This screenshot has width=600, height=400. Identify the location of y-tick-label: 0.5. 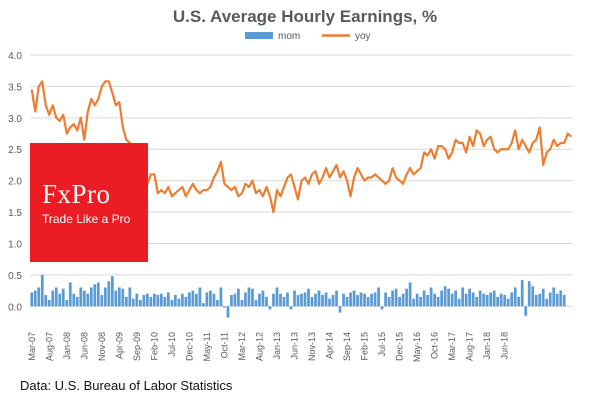
(15, 276).